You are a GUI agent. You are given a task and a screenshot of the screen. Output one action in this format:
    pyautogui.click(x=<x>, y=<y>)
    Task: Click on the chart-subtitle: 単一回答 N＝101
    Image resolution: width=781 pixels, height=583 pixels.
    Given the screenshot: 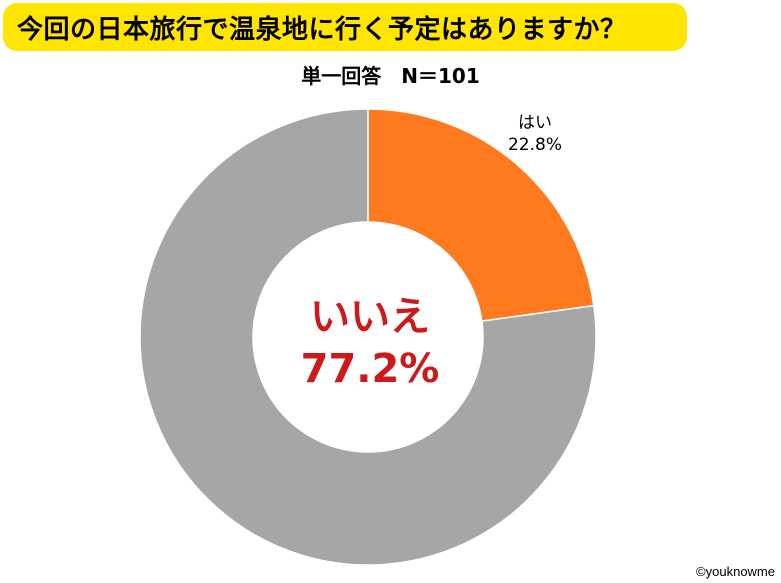 What is the action you would take?
    pyautogui.click(x=390, y=76)
    